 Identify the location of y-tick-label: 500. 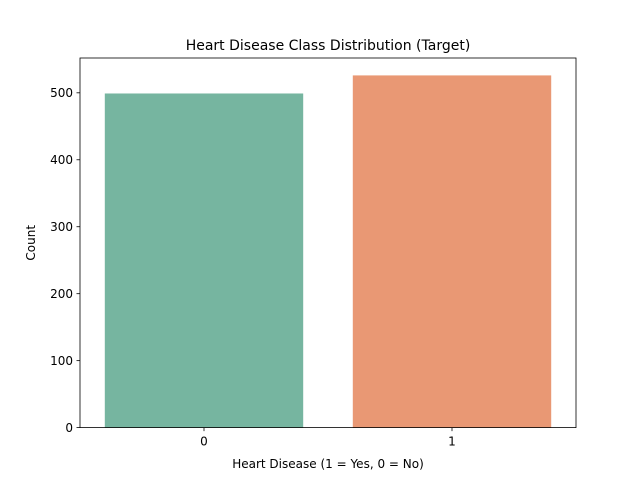
(61, 93).